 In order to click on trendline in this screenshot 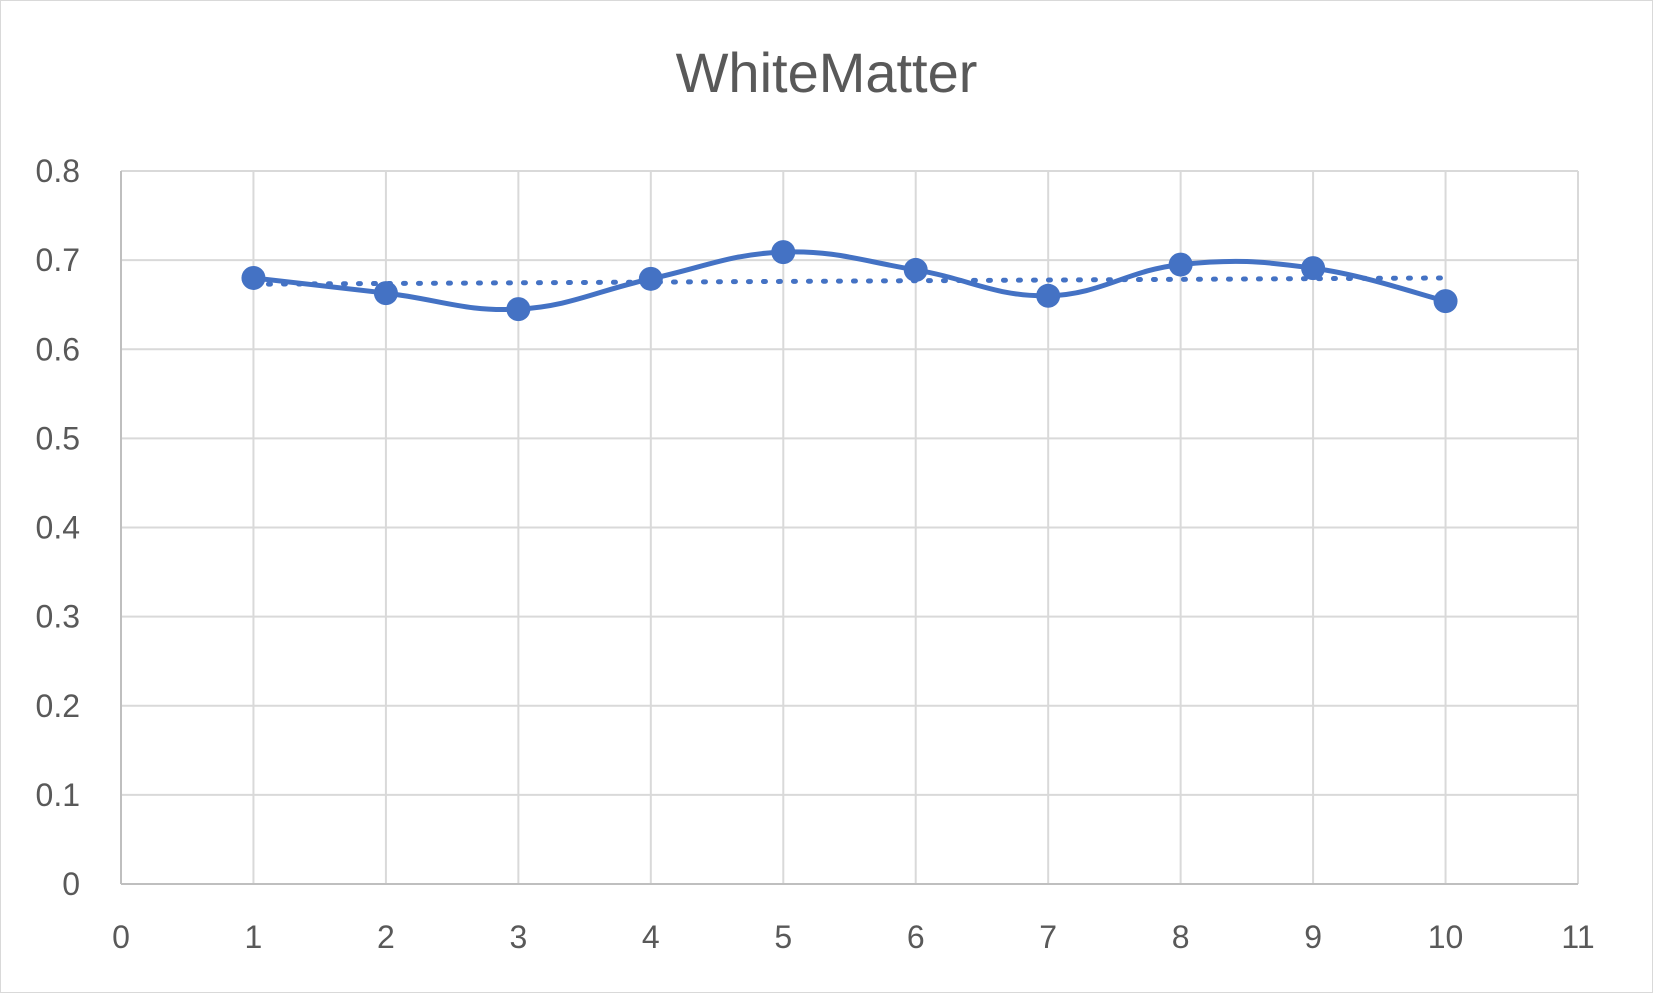, I will do `click(849, 281)`.